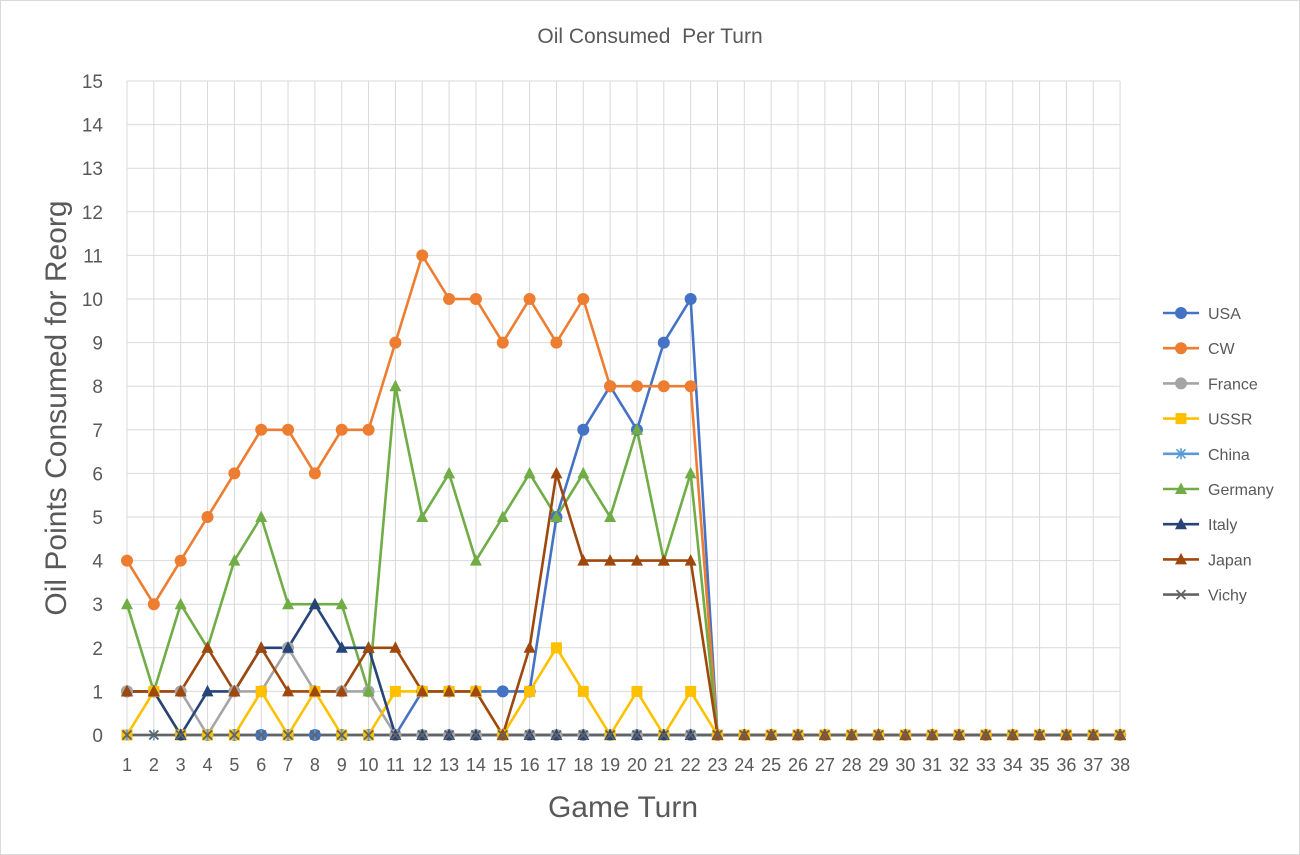 Image resolution: width=1300 pixels, height=855 pixels. What do you see at coordinates (1218, 490) in the screenshot?
I see `legend-item-germany: Germany` at bounding box center [1218, 490].